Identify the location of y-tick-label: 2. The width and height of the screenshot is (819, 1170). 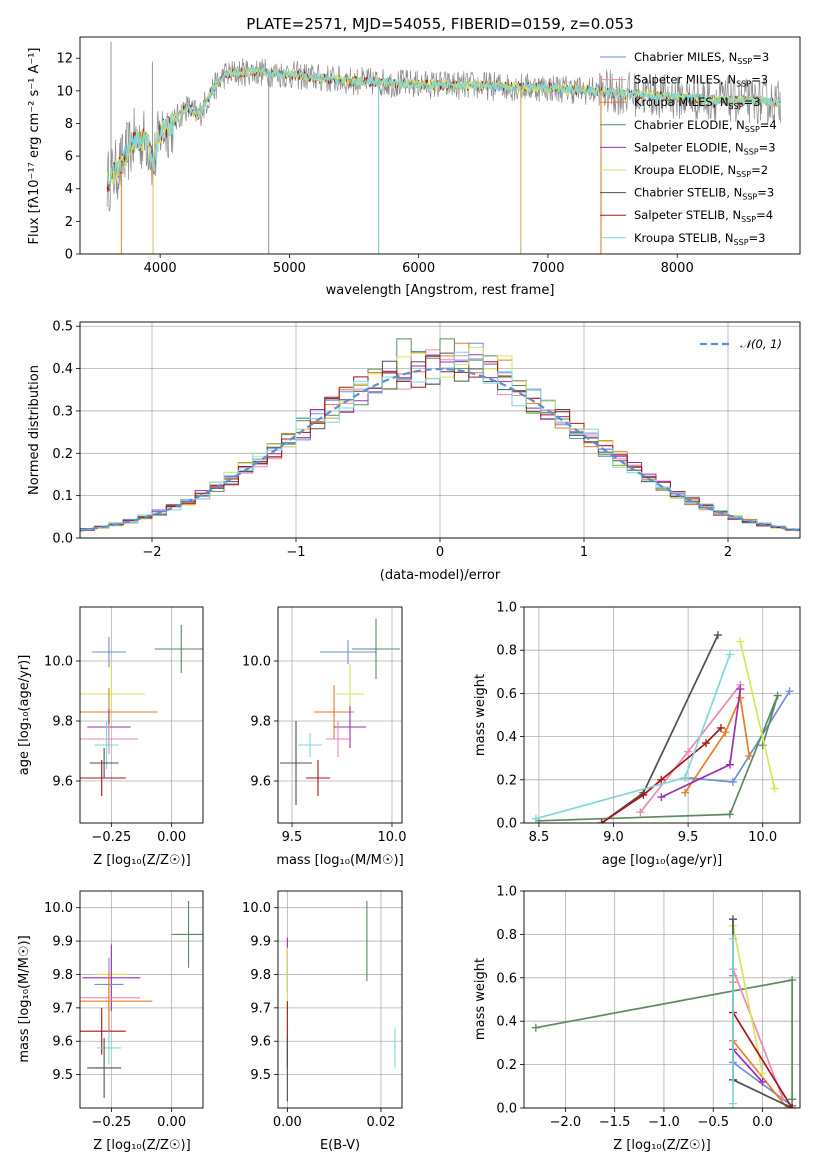
(69, 222).